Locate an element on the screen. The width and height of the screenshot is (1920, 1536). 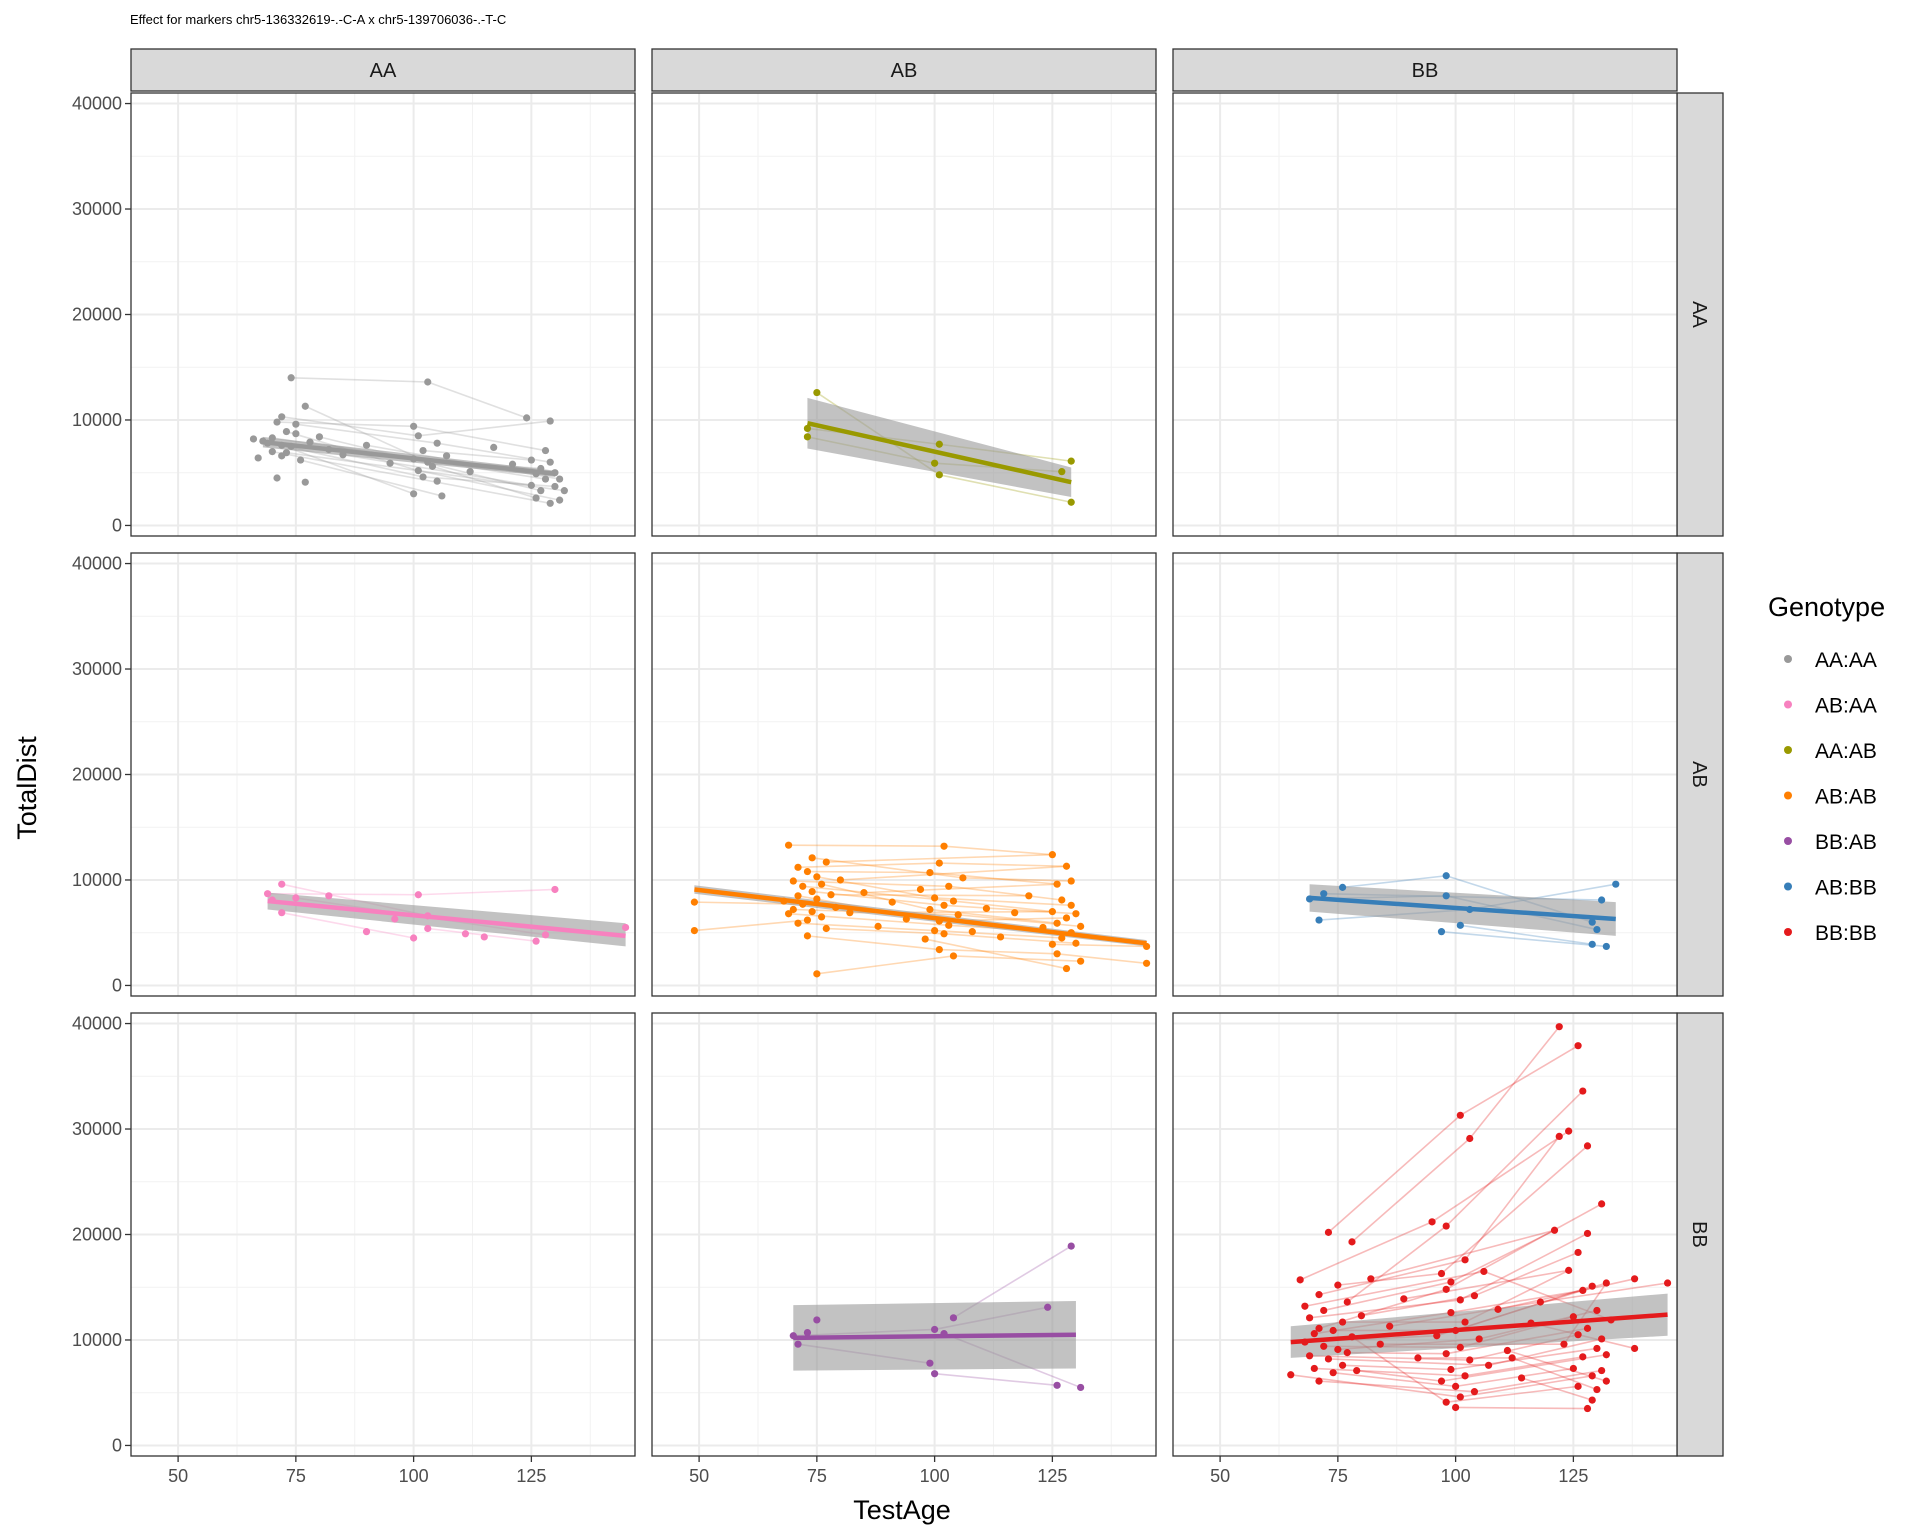
y-tick-label: 10000 is located at coordinates (97, 420).